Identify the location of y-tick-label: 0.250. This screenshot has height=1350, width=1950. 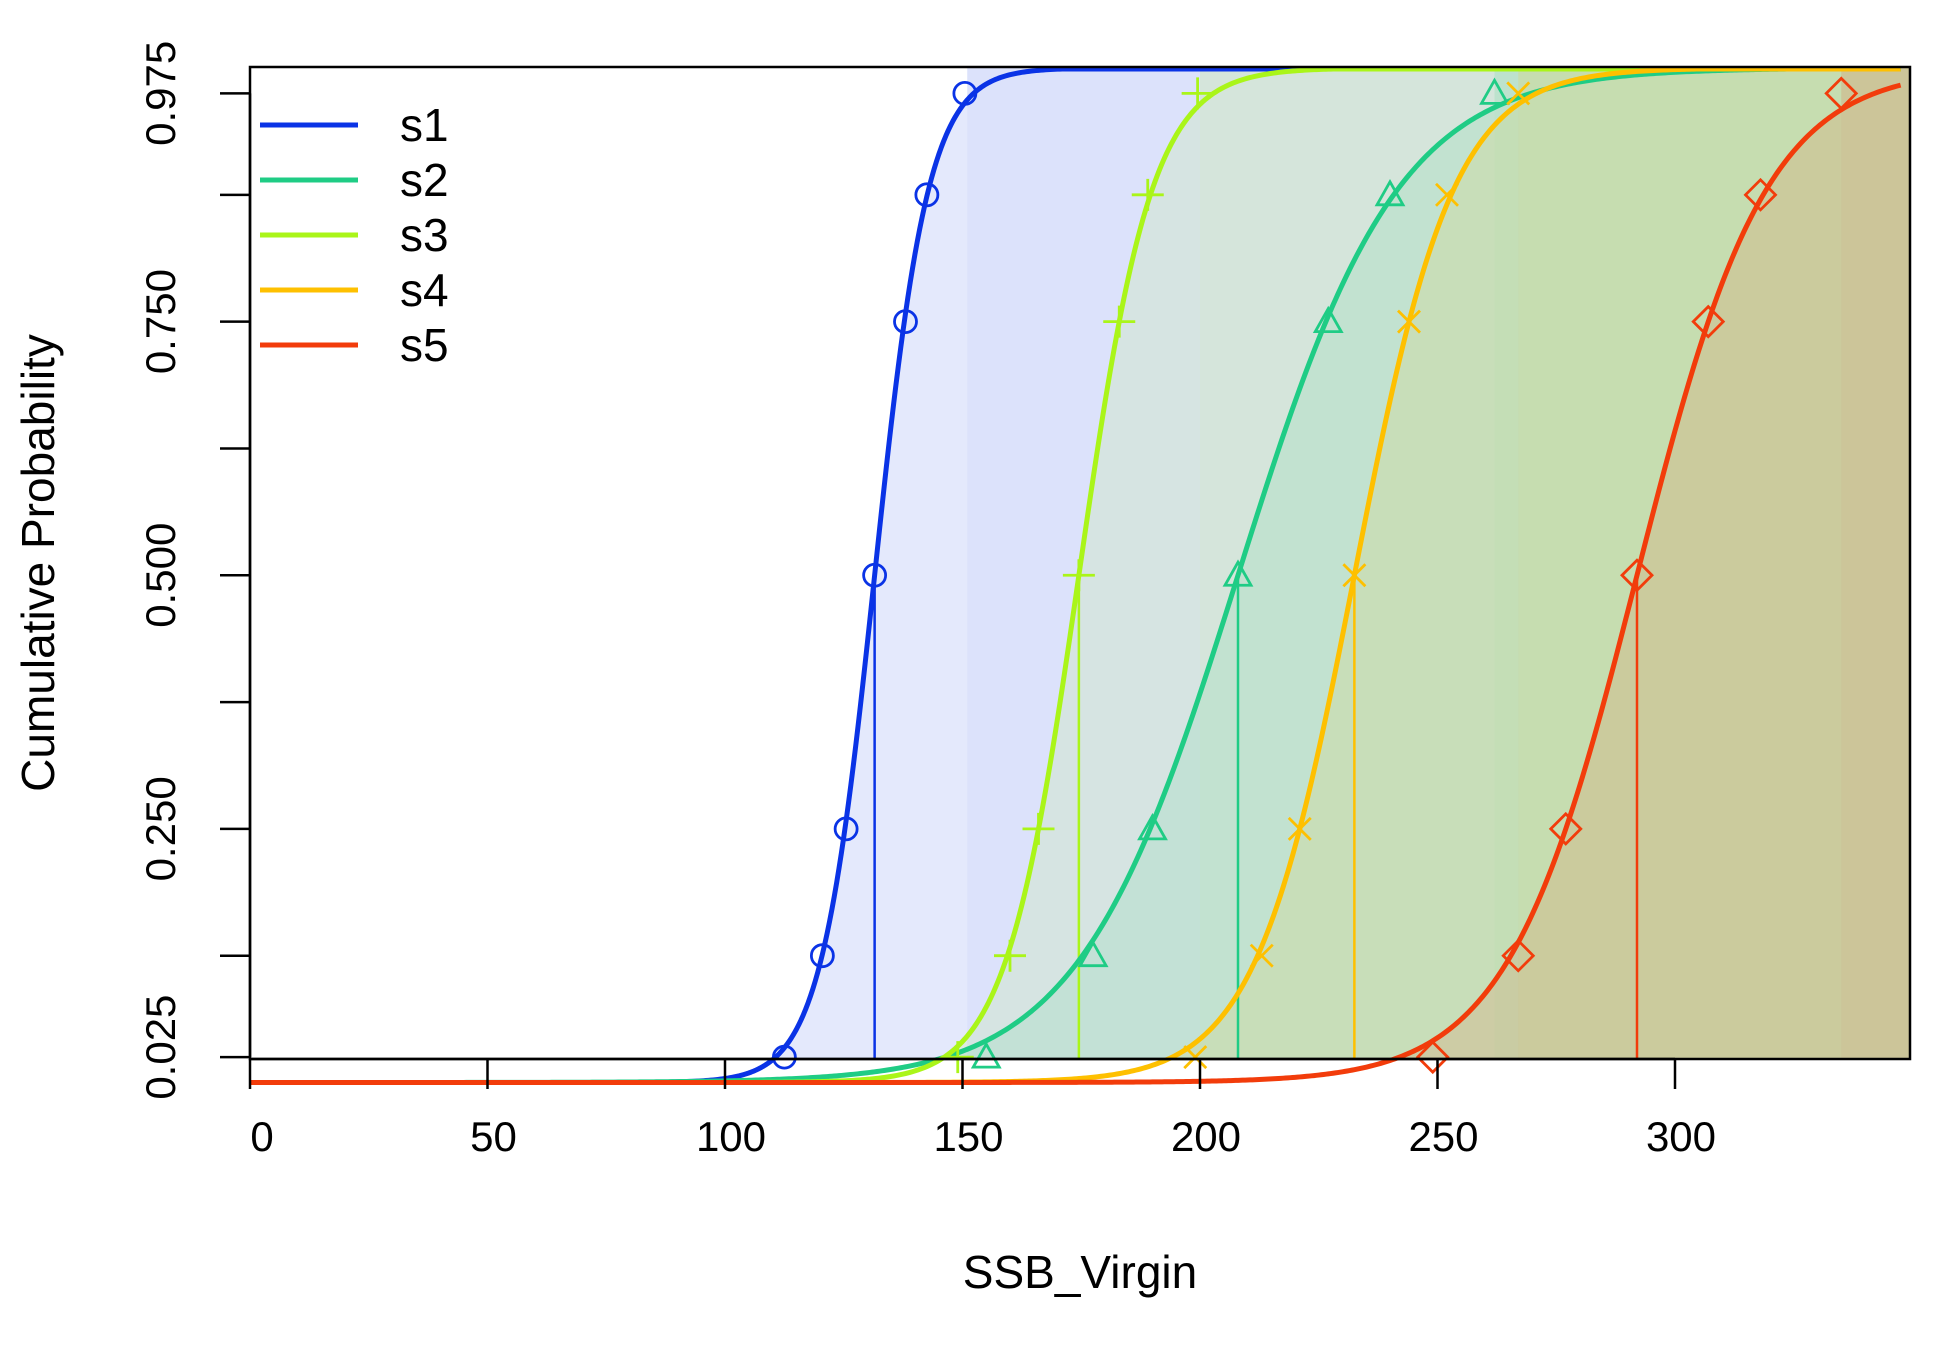
(160, 828).